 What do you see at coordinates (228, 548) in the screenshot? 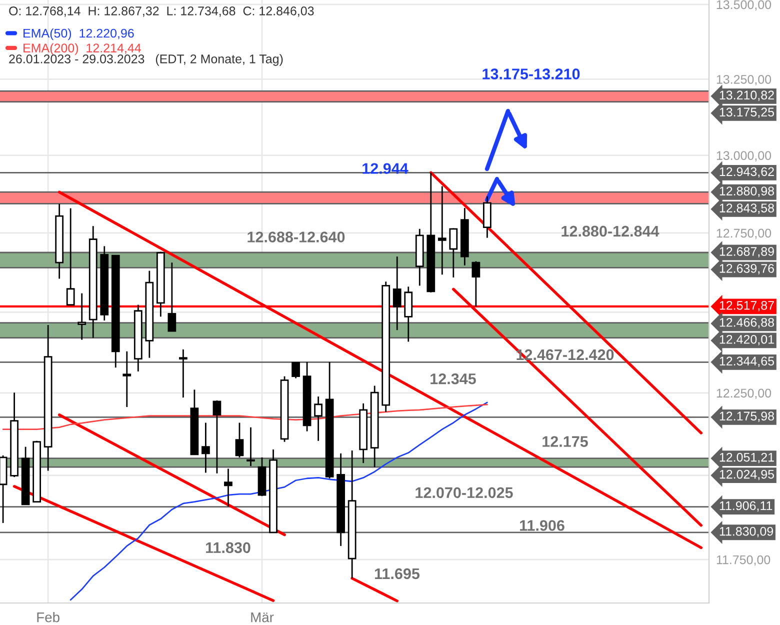
I see `annotation: 11.830` at bounding box center [228, 548].